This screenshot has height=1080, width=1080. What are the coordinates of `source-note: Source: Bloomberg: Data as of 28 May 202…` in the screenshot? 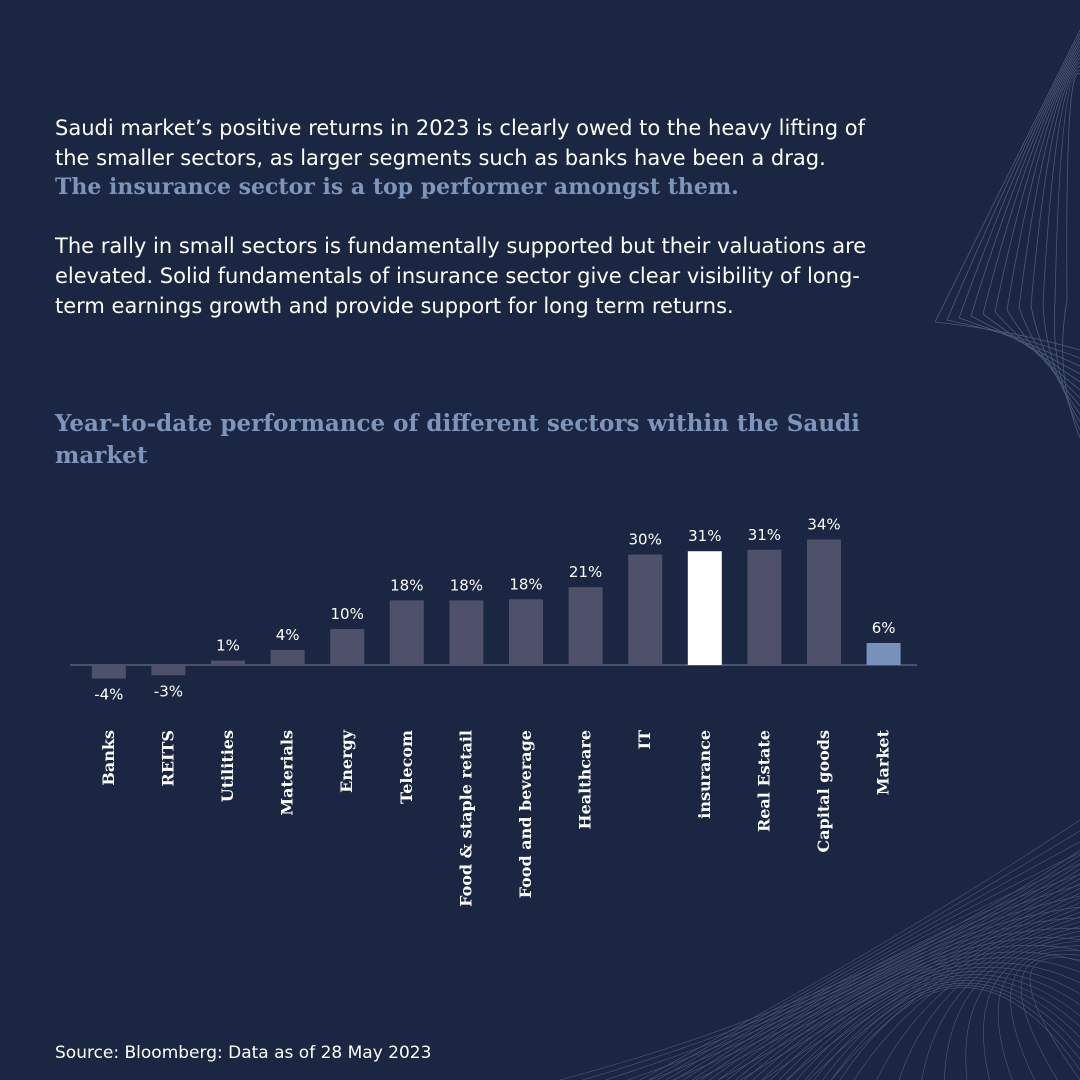 It's located at (243, 1053).